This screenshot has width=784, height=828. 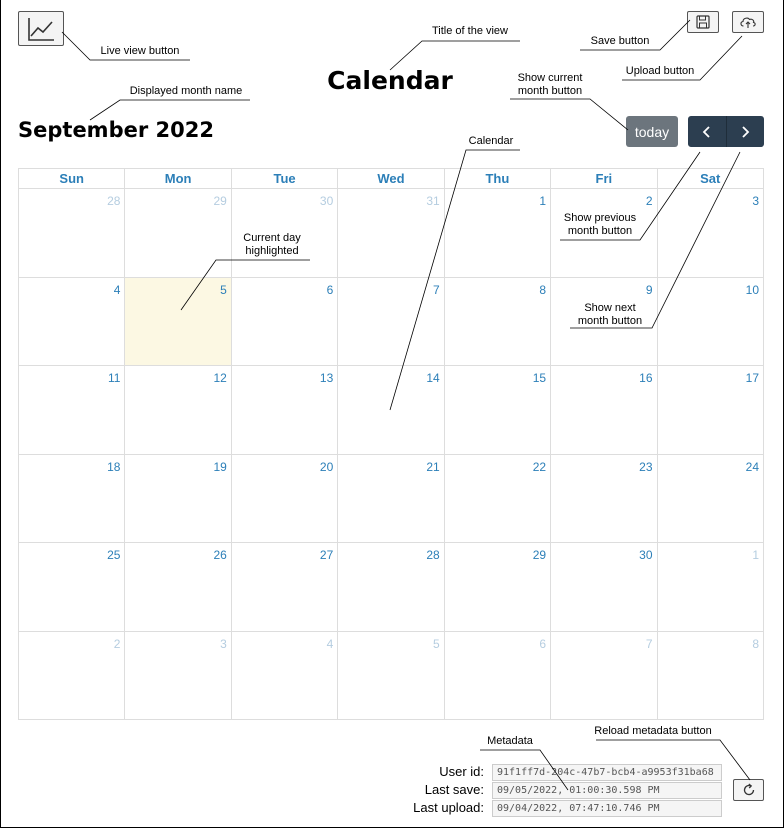 What do you see at coordinates (454, 789) in the screenshot?
I see `last-save-label: Last save:` at bounding box center [454, 789].